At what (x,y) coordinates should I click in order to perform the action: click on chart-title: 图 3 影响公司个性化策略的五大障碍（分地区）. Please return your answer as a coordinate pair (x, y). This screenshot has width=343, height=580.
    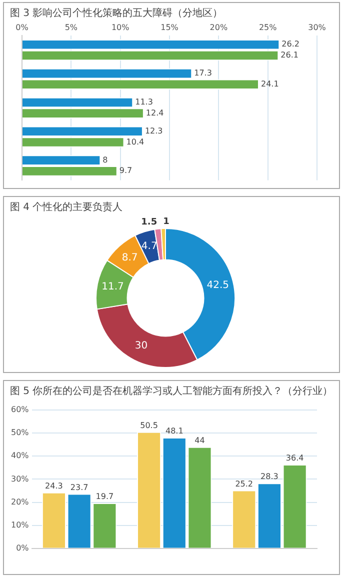
    Looking at the image, I should click on (116, 13).